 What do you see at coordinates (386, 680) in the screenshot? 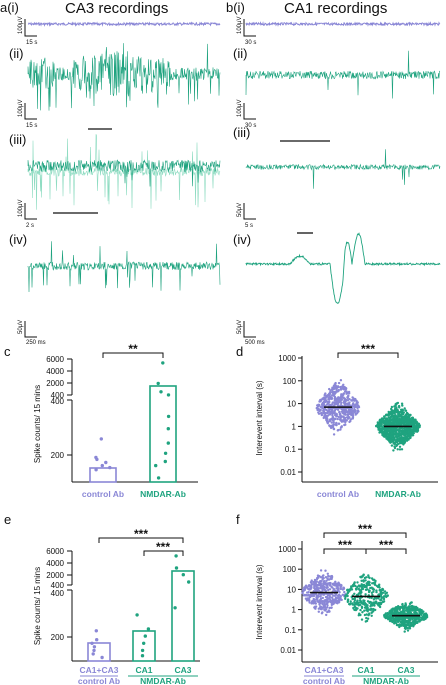
I see `chart-f-group-nmdar: NMDAR-Ab` at bounding box center [386, 680].